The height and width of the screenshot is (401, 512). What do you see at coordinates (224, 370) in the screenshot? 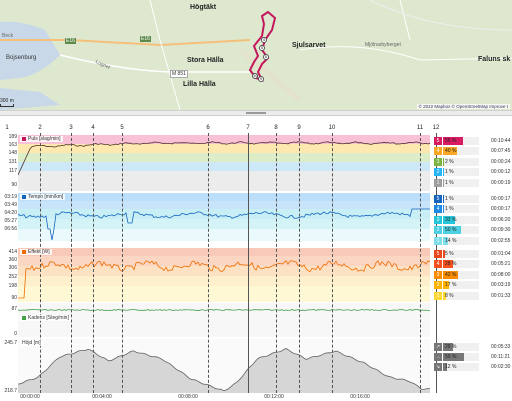
I see `altitude-series` at bounding box center [224, 370].